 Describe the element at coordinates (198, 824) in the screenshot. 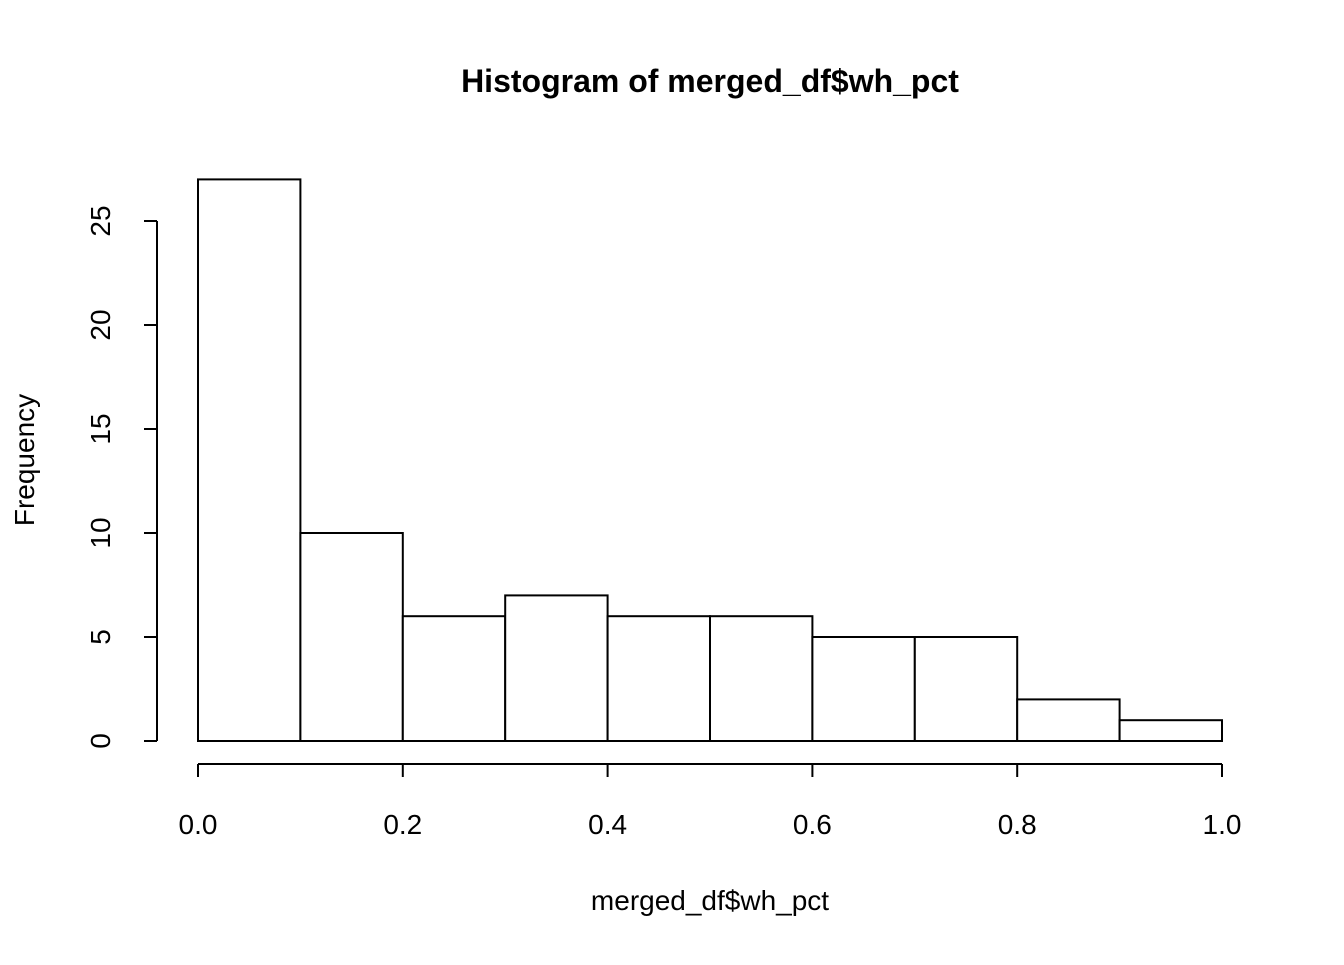

I see `x-tick-label: 0.0` at that location.